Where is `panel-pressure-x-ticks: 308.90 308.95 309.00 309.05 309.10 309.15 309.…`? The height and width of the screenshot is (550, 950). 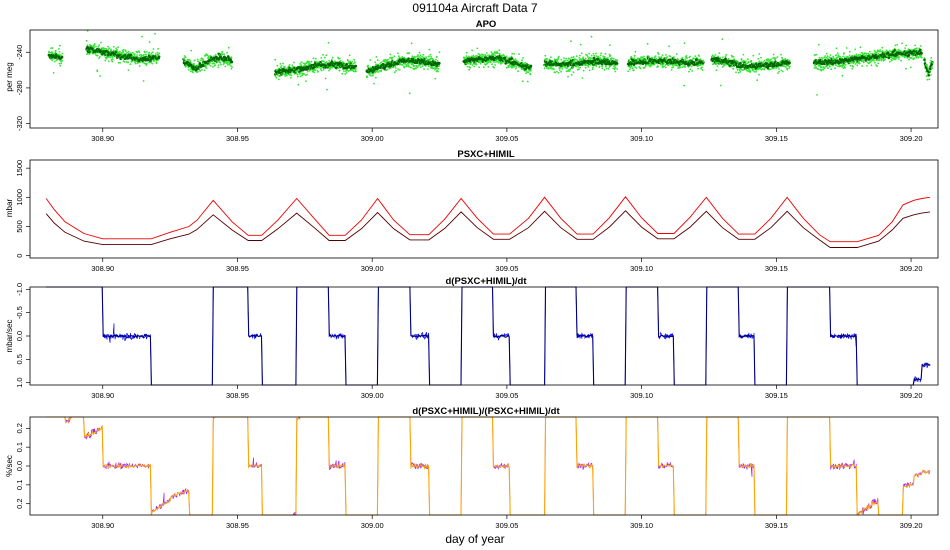 panel-pressure-x-ticks: 308.90 308.95 309.00 309.05 309.10 309.15 309.… is located at coordinates (507, 265).